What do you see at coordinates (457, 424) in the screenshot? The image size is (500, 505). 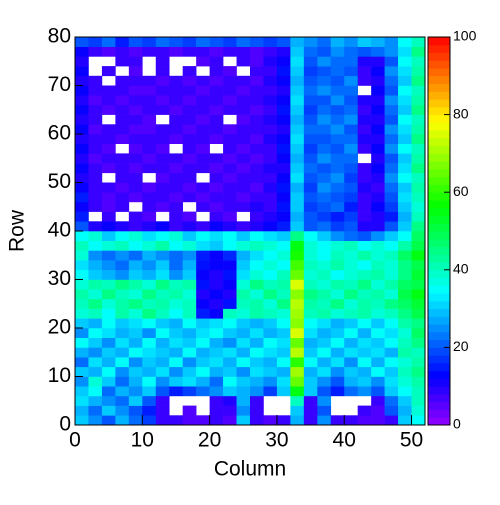 I see `z-tick-label: 0` at bounding box center [457, 424].